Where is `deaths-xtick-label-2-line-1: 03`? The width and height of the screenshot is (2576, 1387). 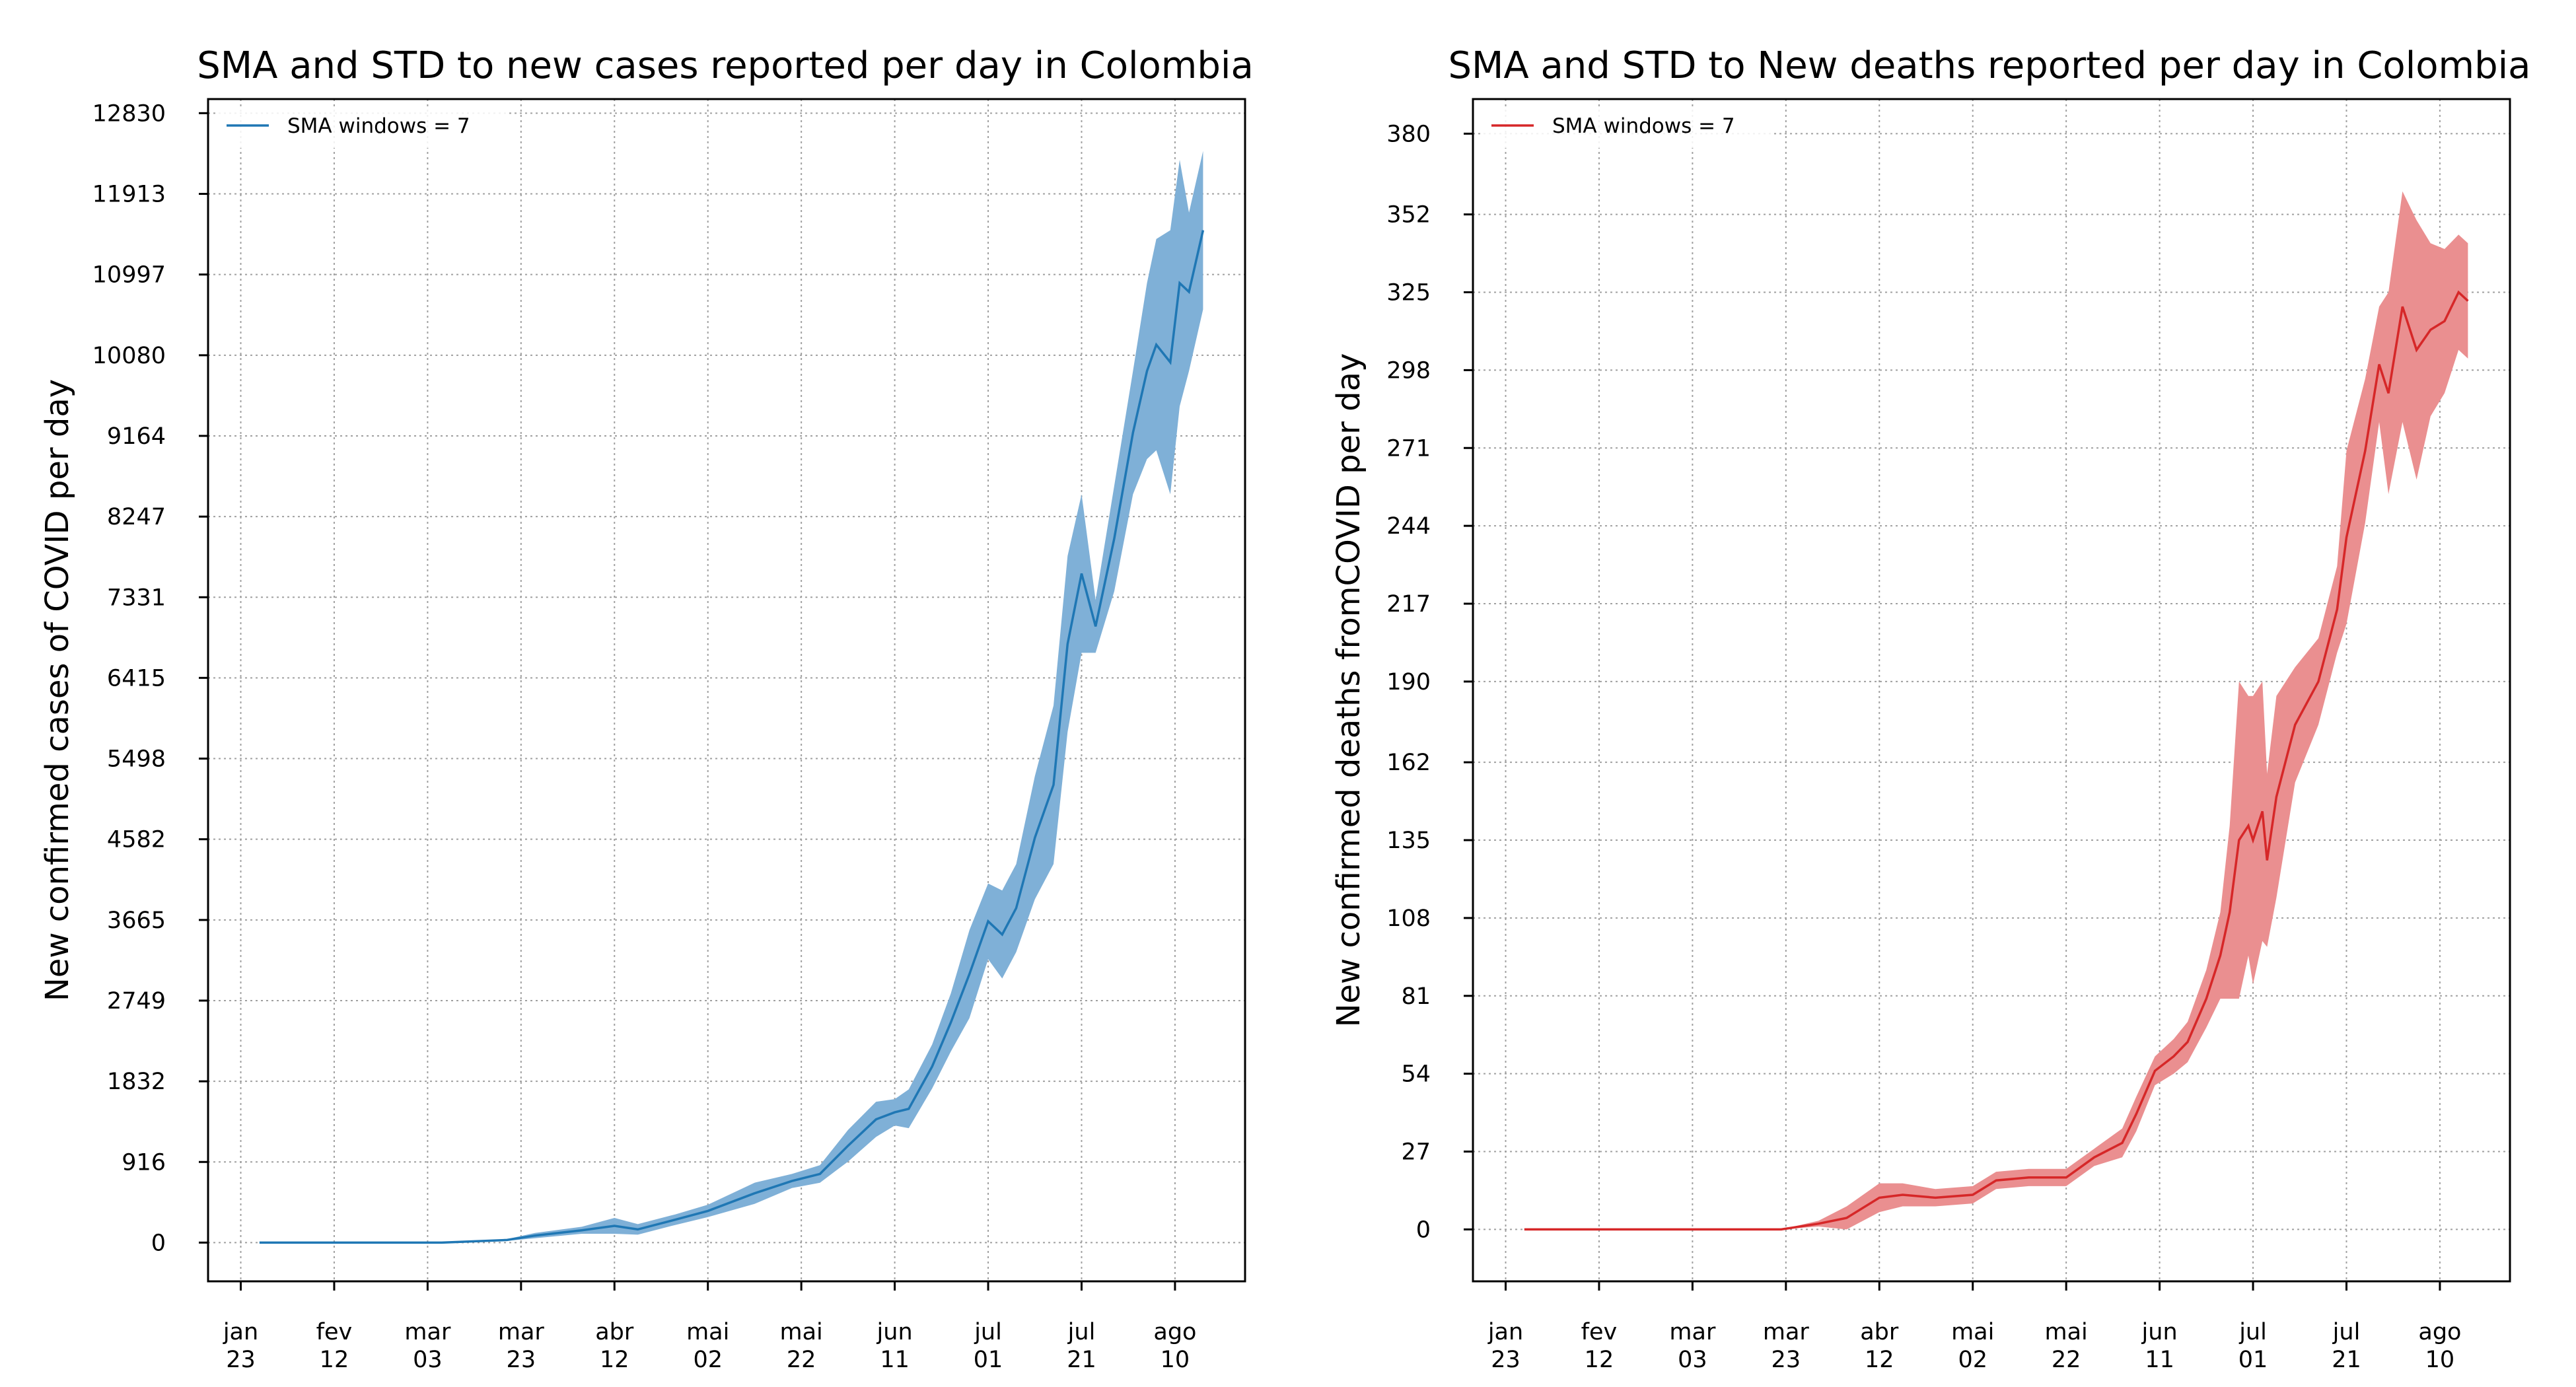 deaths-xtick-label-2-line-1: 03 is located at coordinates (1692, 1360).